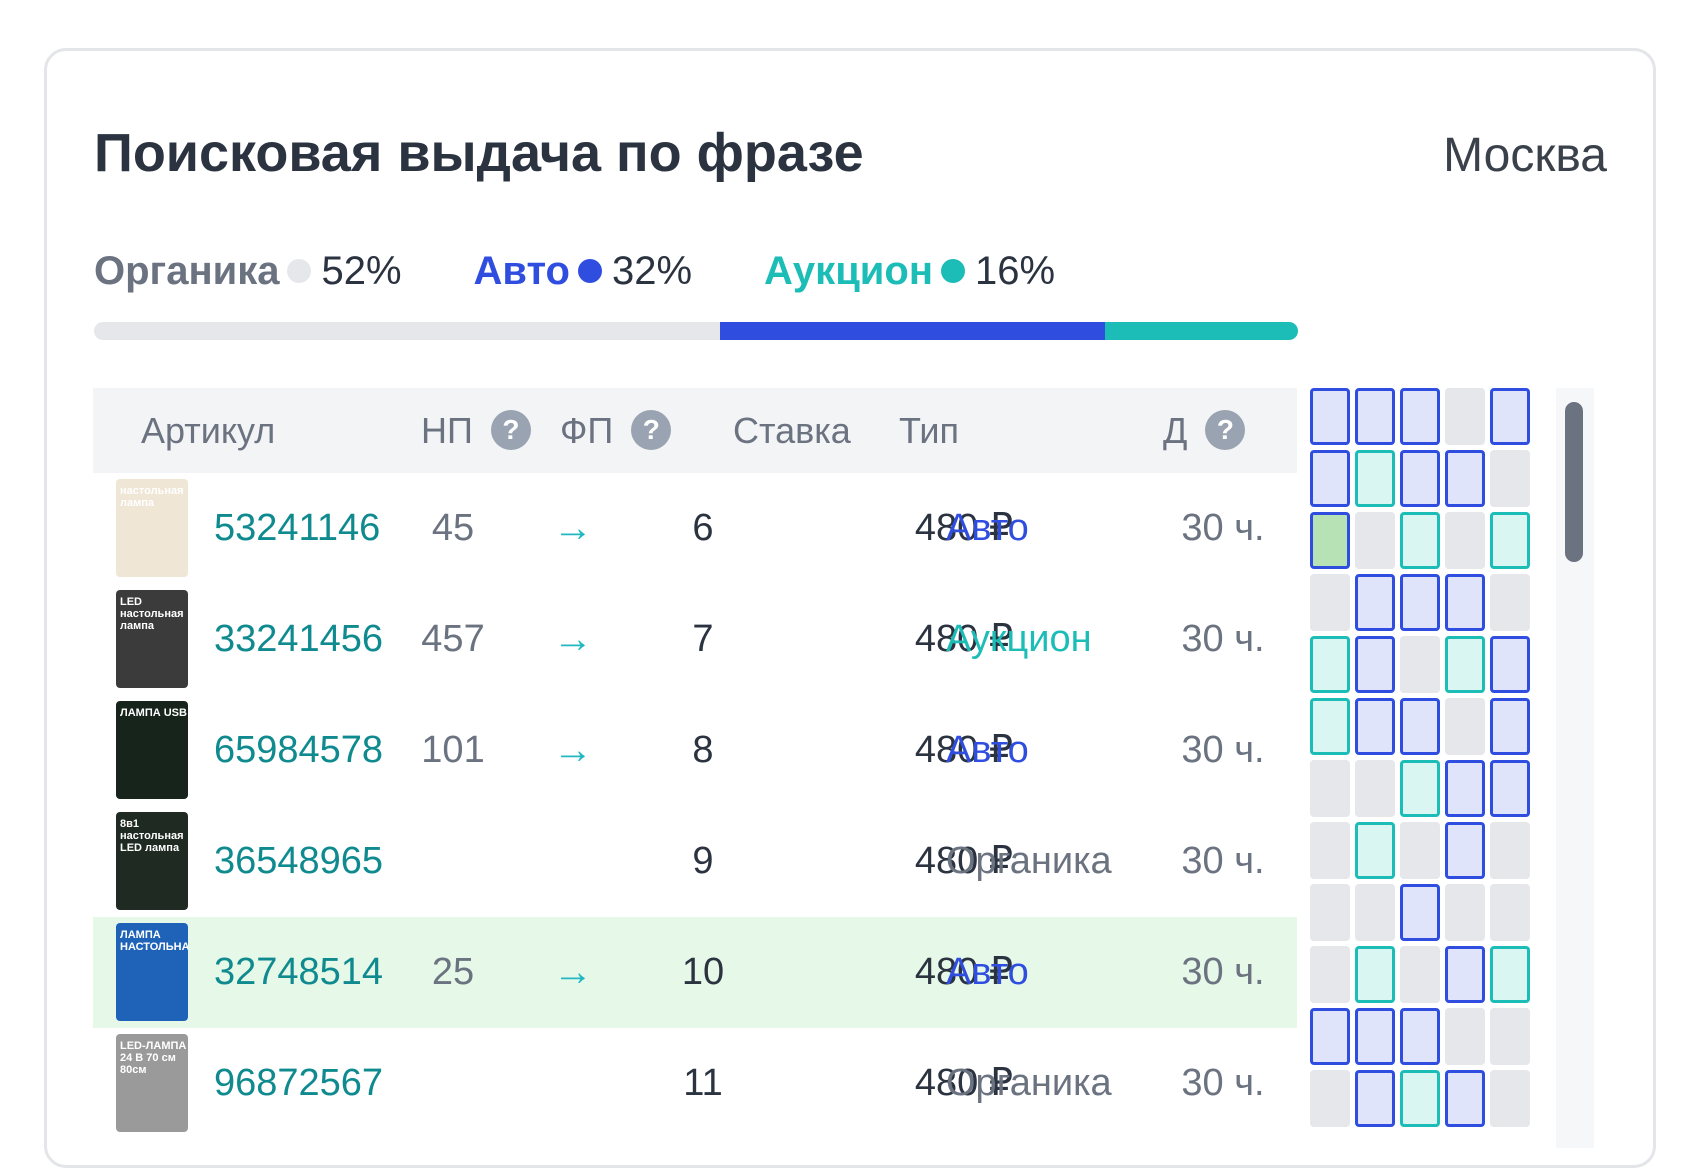  I want to click on fp-value: 11, so click(703, 1083).